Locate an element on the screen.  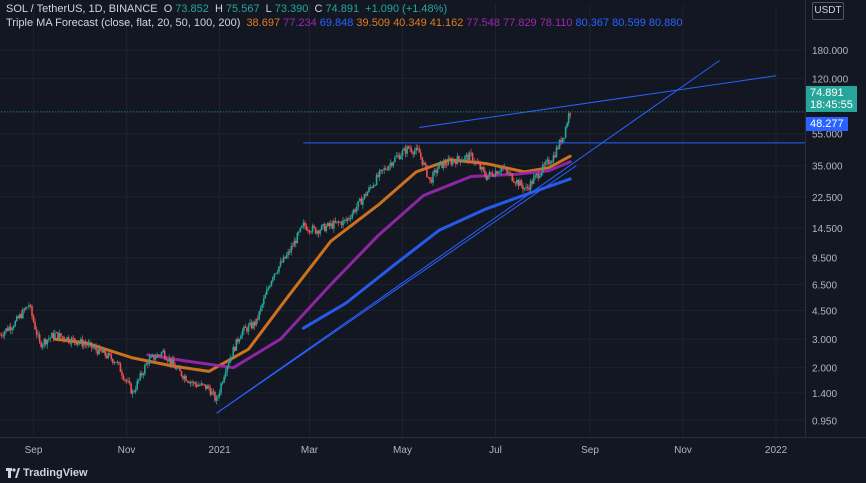
low-label: L is located at coordinates (268, 9).